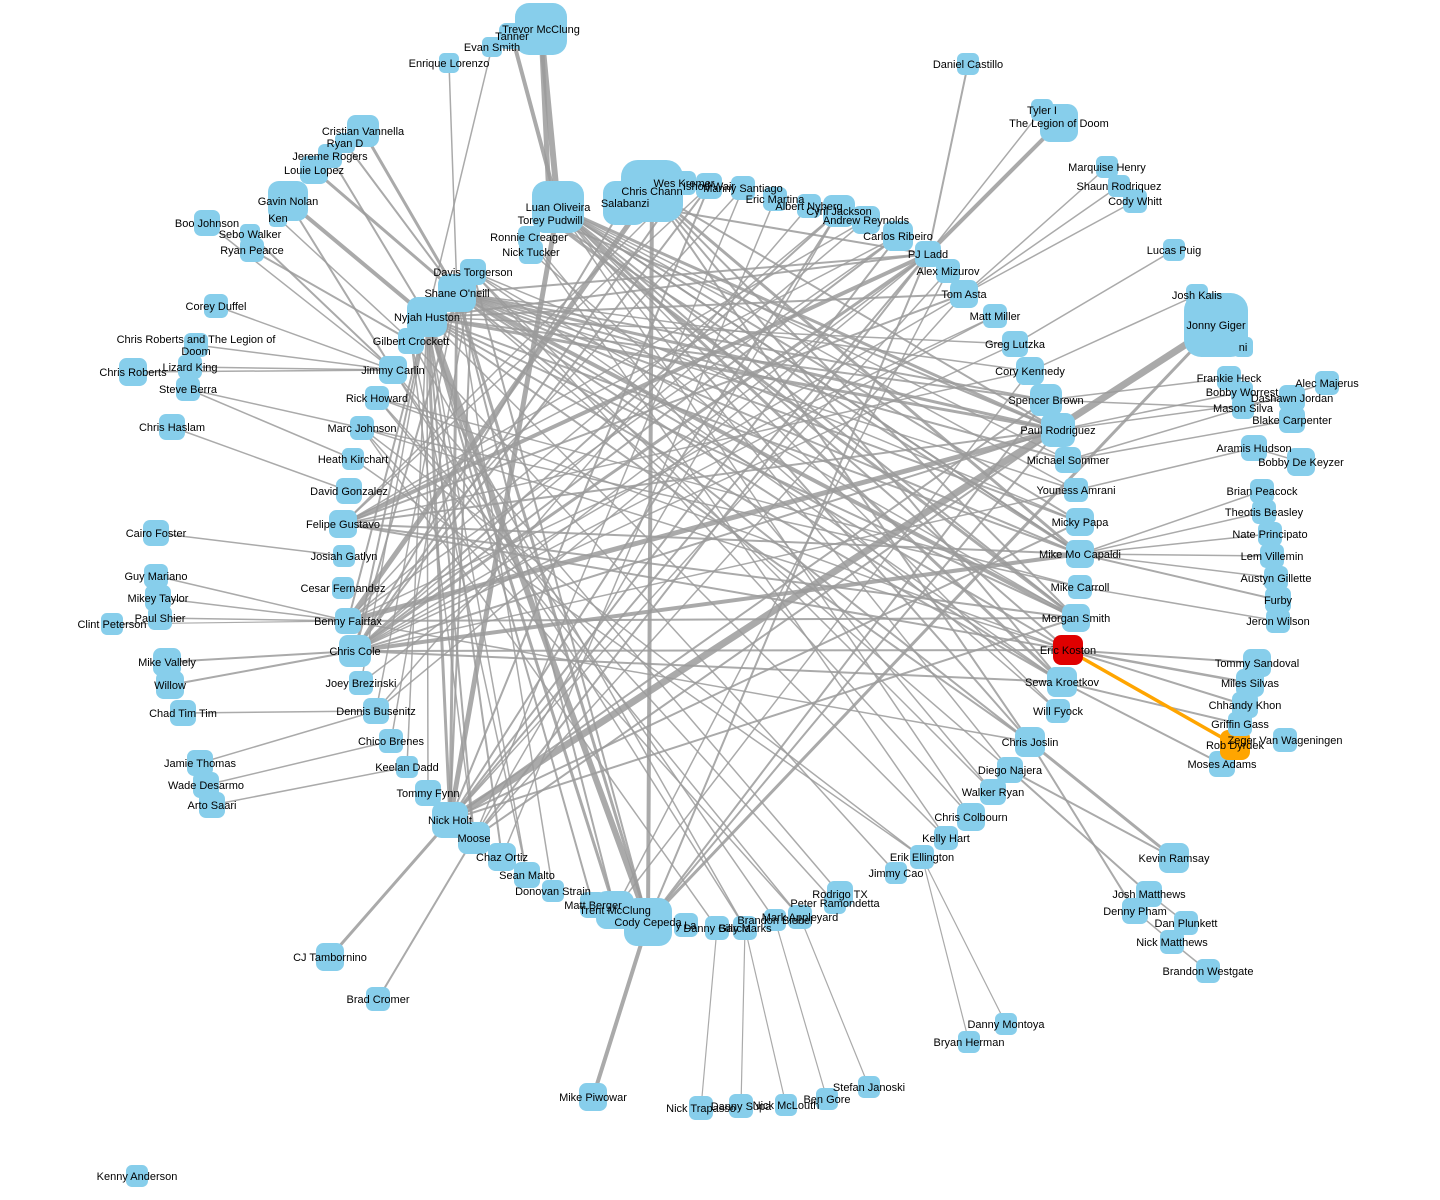 The image size is (1440, 1200). Describe the element at coordinates (869, 1087) in the screenshot. I see `node-stefan-janoski` at that location.